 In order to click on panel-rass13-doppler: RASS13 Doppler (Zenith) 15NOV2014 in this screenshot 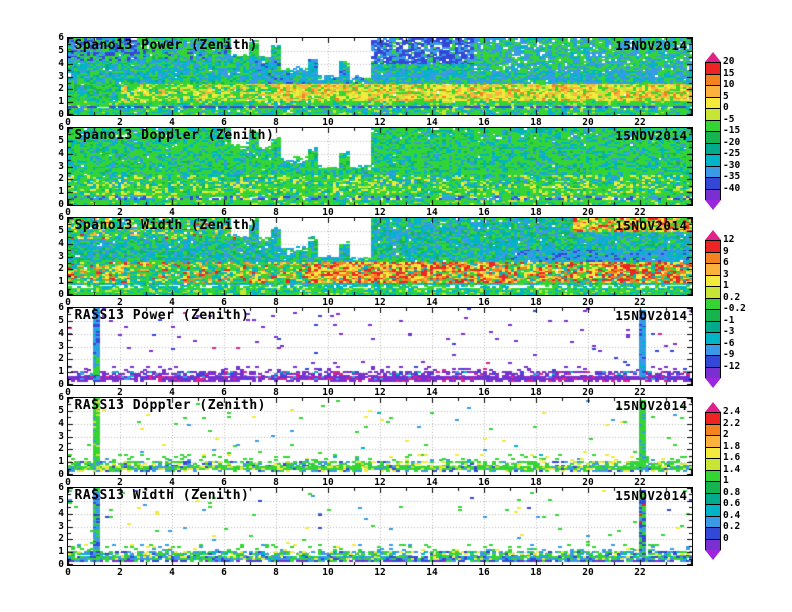, I will do `click(379, 436)`.